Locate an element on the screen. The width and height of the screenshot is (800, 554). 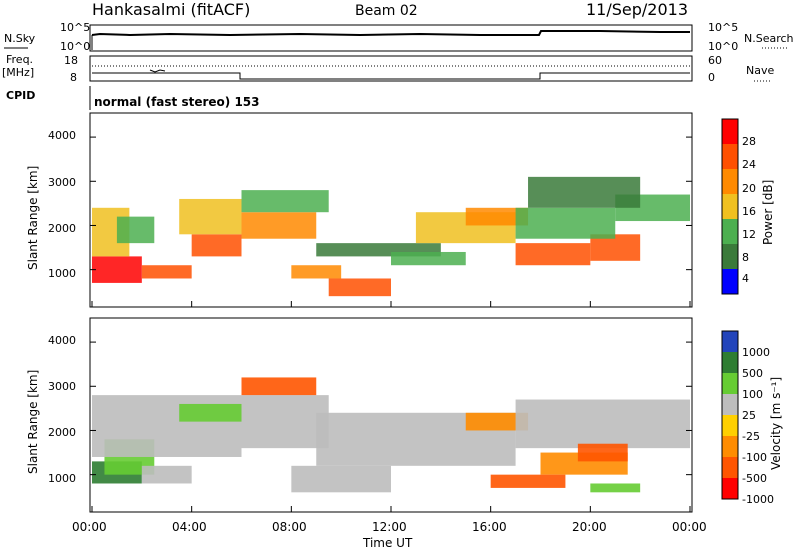
velocity-colorbar-frame is located at coordinates (730, 415).